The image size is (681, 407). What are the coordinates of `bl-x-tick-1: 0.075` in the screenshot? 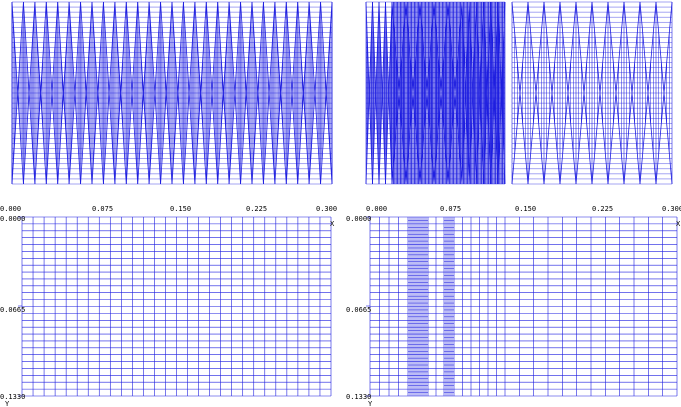 It's located at (102, 209).